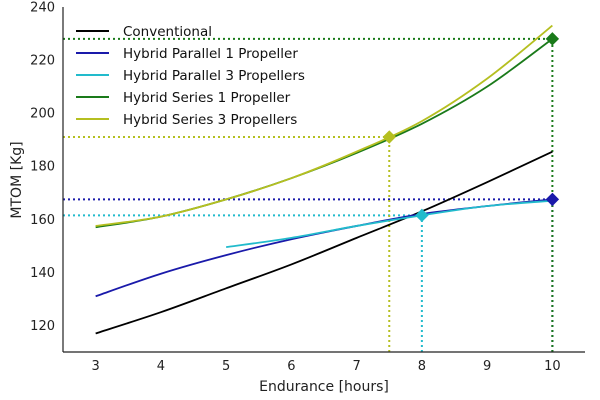 This screenshot has width=600, height=400. What do you see at coordinates (552, 366) in the screenshot?
I see `x-tick-label: 10` at bounding box center [552, 366].